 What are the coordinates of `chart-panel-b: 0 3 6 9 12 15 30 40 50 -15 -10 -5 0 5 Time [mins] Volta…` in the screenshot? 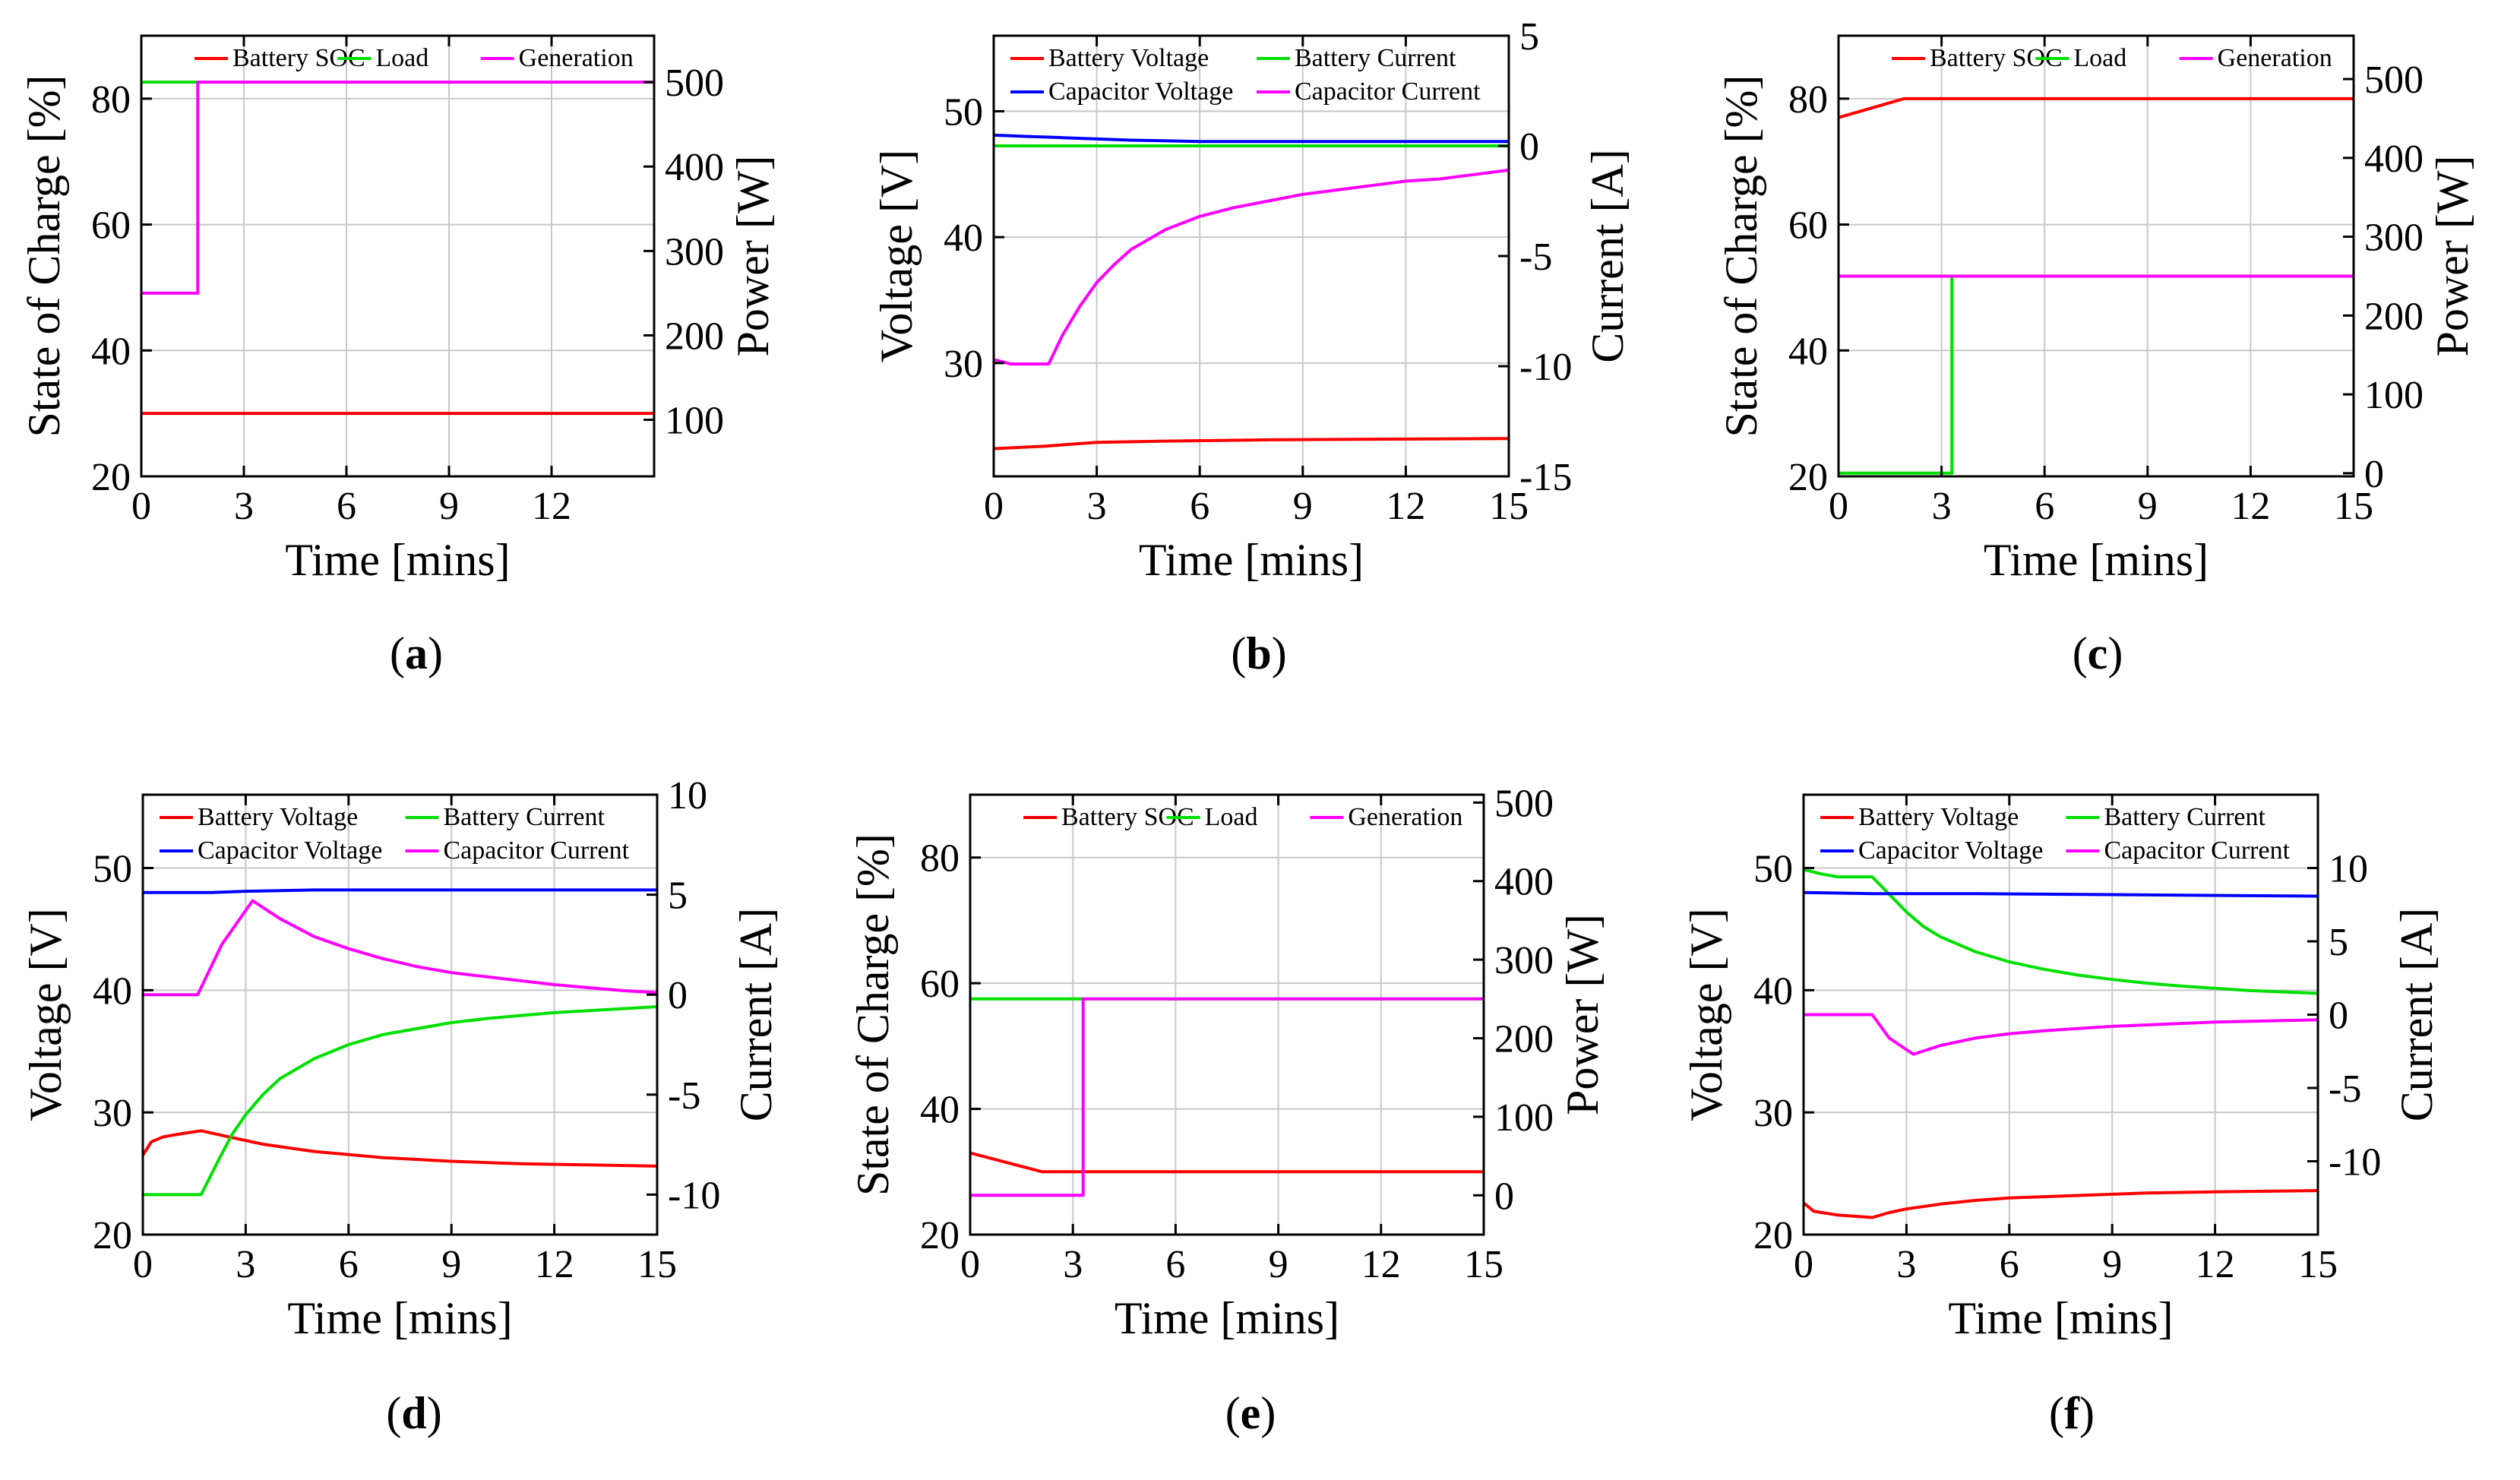 It's located at (1252, 347).